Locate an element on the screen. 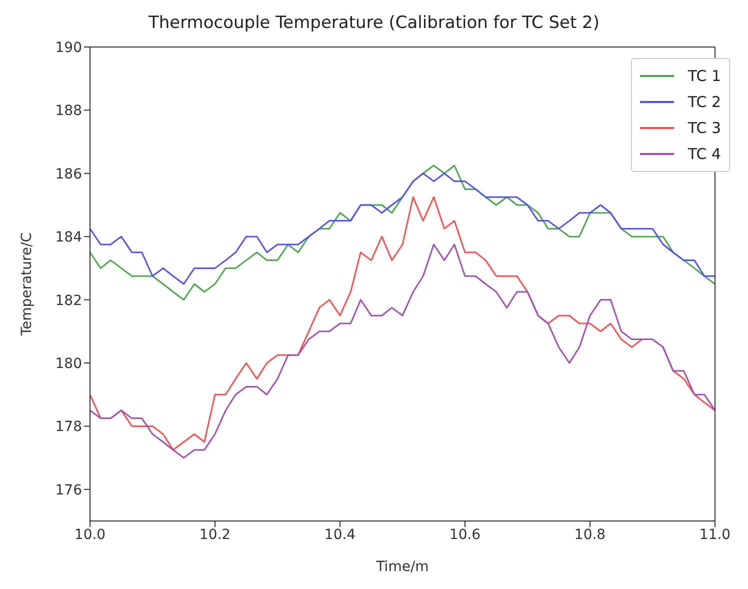  y-tick-label: 178 is located at coordinates (68, 427).